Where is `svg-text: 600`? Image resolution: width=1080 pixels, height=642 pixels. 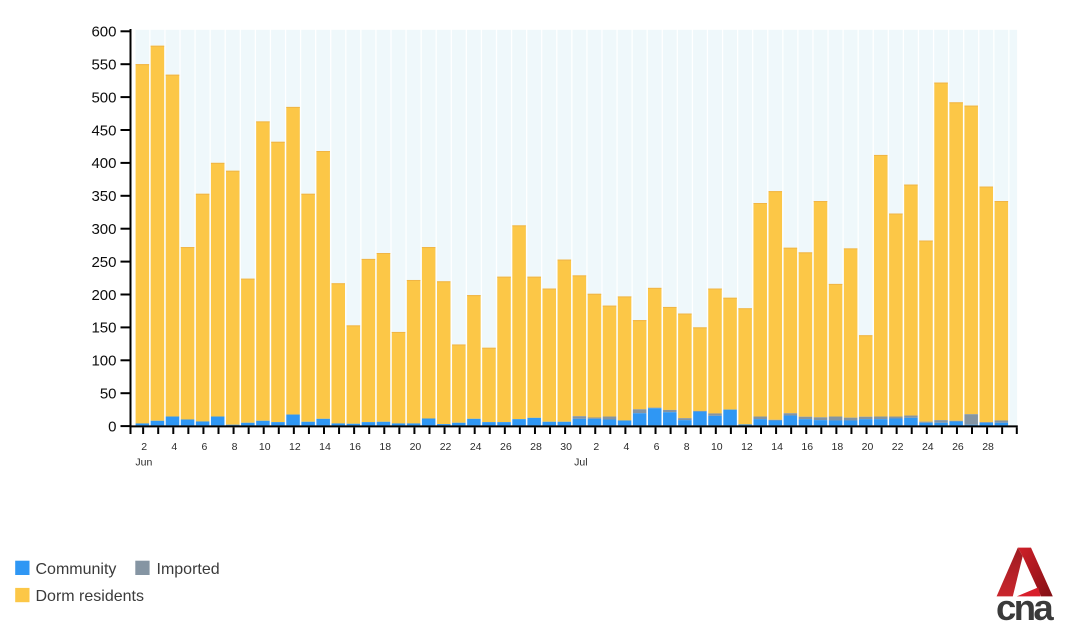 svg-text: 600 is located at coordinates (103, 32).